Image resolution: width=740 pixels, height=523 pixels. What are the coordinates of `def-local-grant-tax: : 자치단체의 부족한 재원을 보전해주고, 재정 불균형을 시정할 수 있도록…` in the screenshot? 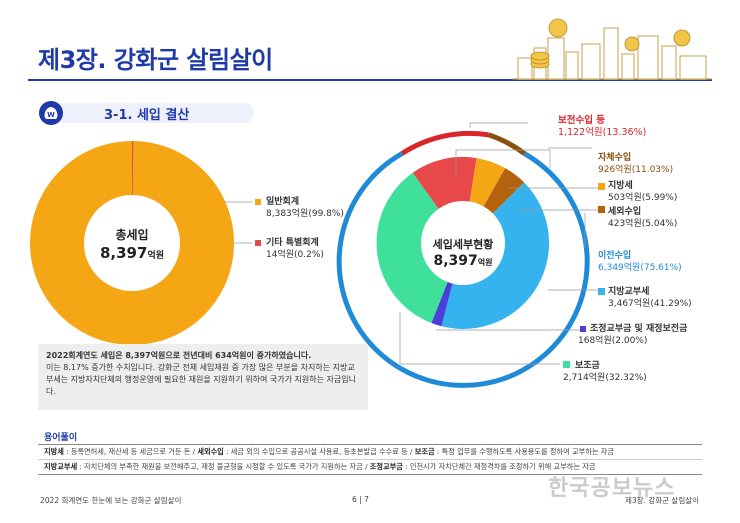 It's located at (223, 466).